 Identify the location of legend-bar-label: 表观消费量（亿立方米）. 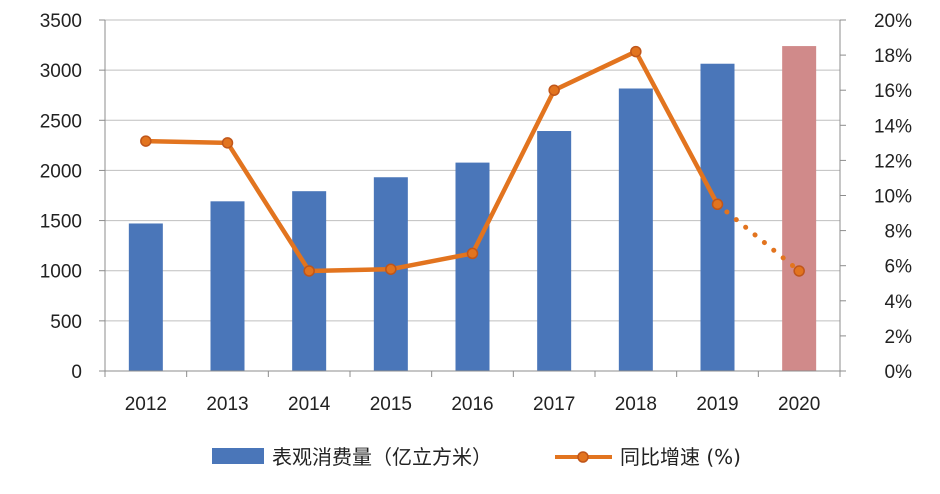
(382, 457).